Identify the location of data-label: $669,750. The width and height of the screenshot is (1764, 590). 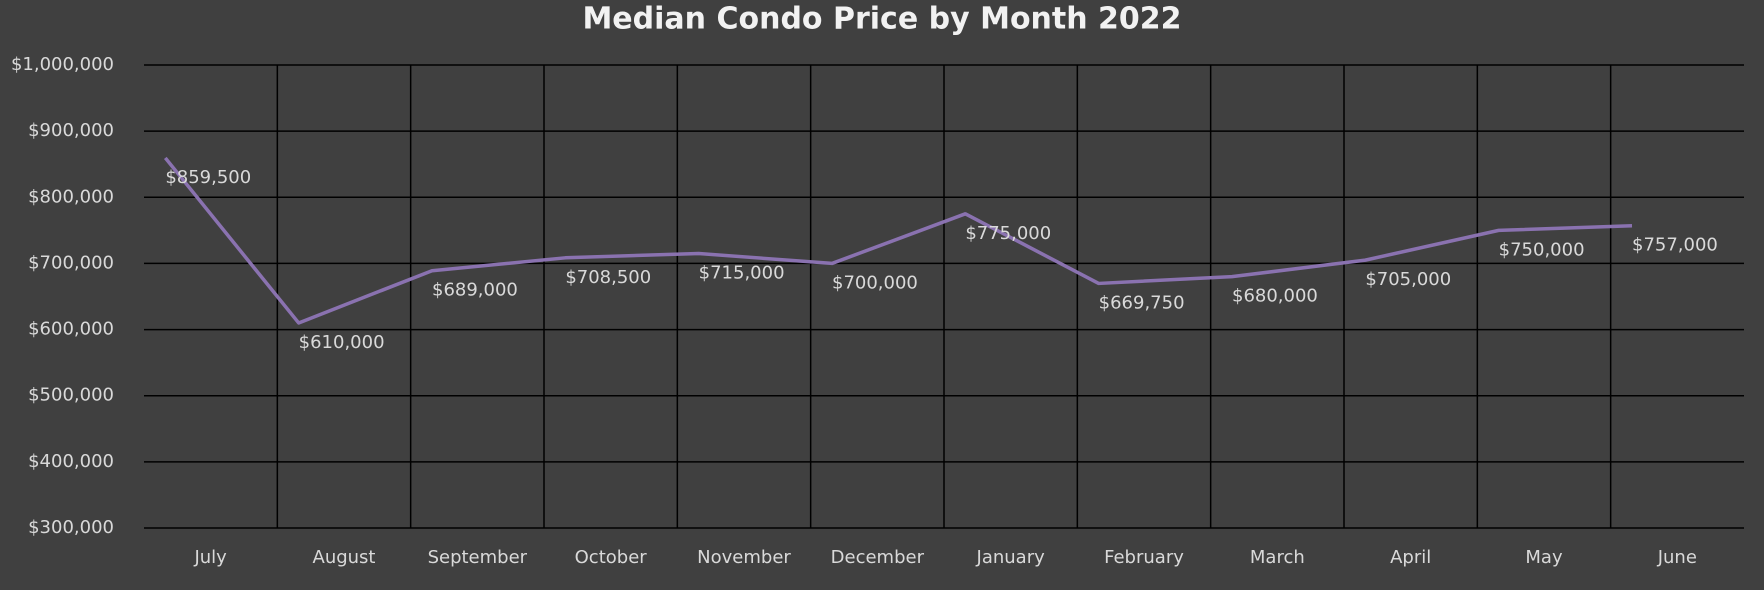
(1142, 302).